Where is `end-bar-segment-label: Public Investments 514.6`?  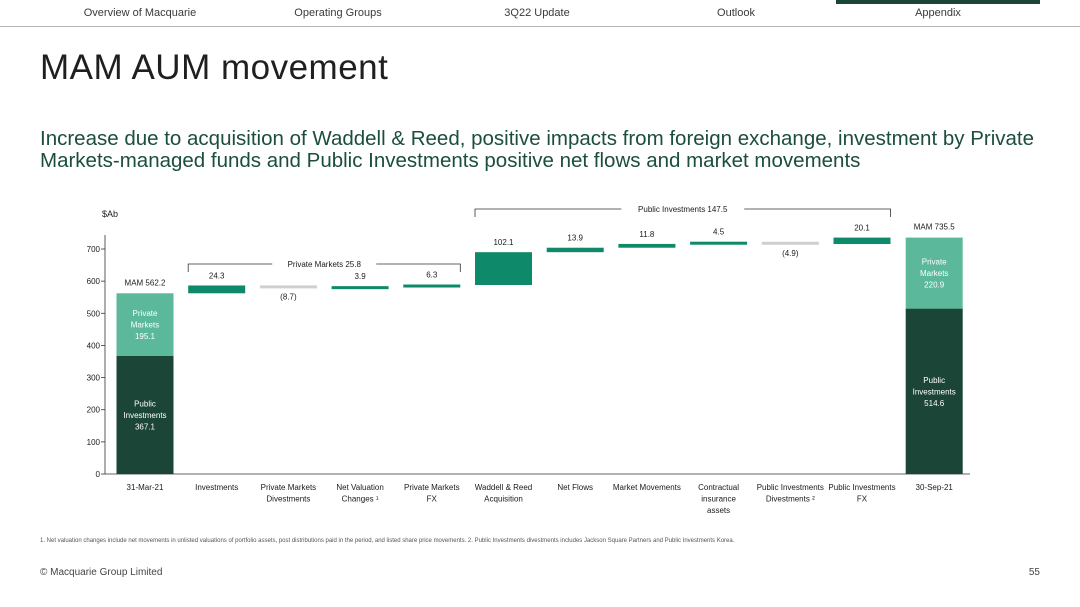 end-bar-segment-label: Public Investments 514.6 is located at coordinates (934, 392).